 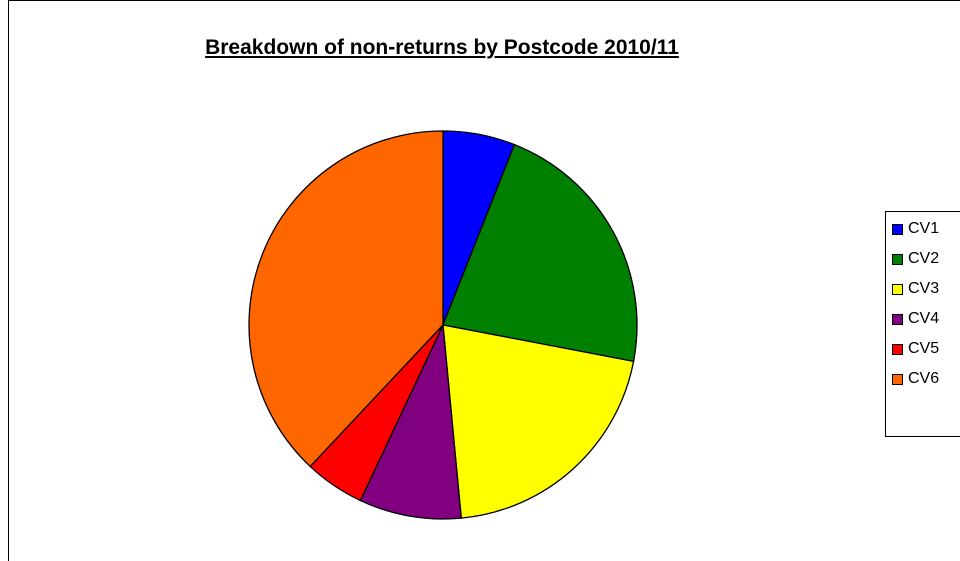 What do you see at coordinates (346, 299) in the screenshot?
I see `pie-slice-cv6` at bounding box center [346, 299].